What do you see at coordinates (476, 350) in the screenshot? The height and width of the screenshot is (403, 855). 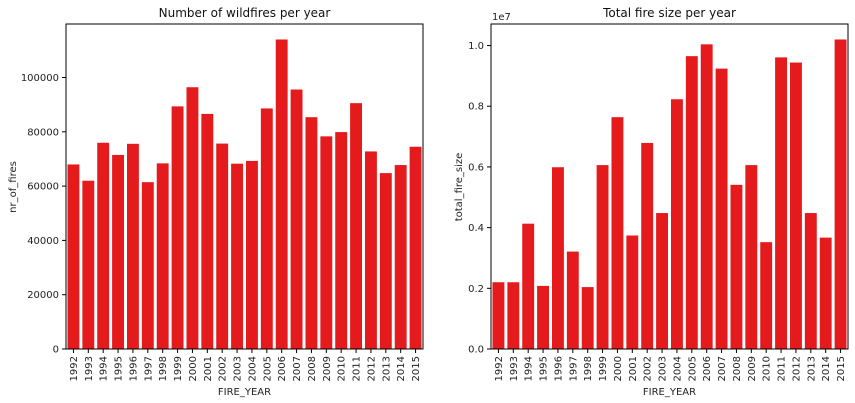 I see `y-tick-label: 0.0` at bounding box center [476, 350].